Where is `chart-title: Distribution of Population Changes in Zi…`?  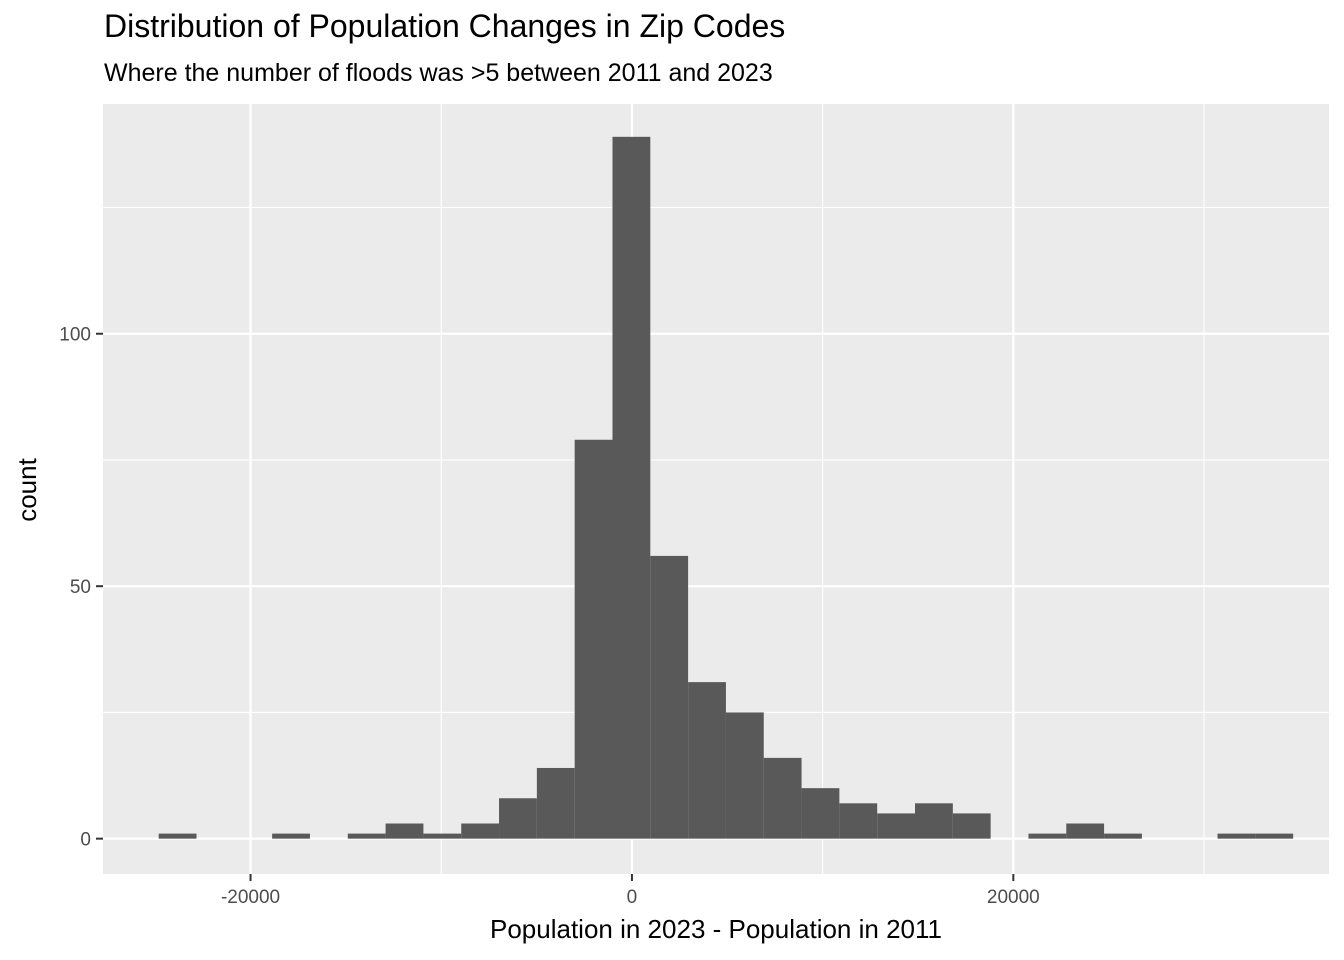
chart-title: Distribution of Population Changes in Zi… is located at coordinates (445, 26).